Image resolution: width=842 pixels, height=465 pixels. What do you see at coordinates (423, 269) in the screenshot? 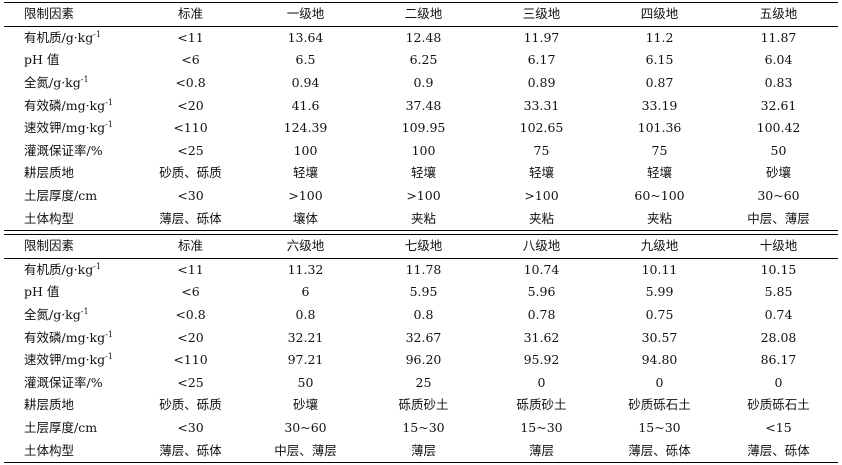
I see `grade-value-cell: 11.78` at bounding box center [423, 269].